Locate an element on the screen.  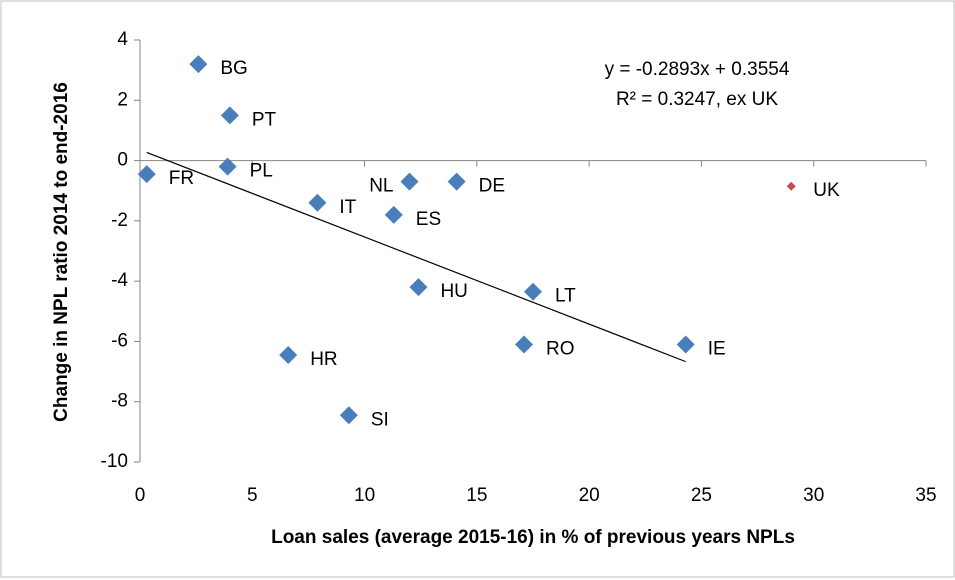
y-tick-label: -2 is located at coordinates (119, 220).